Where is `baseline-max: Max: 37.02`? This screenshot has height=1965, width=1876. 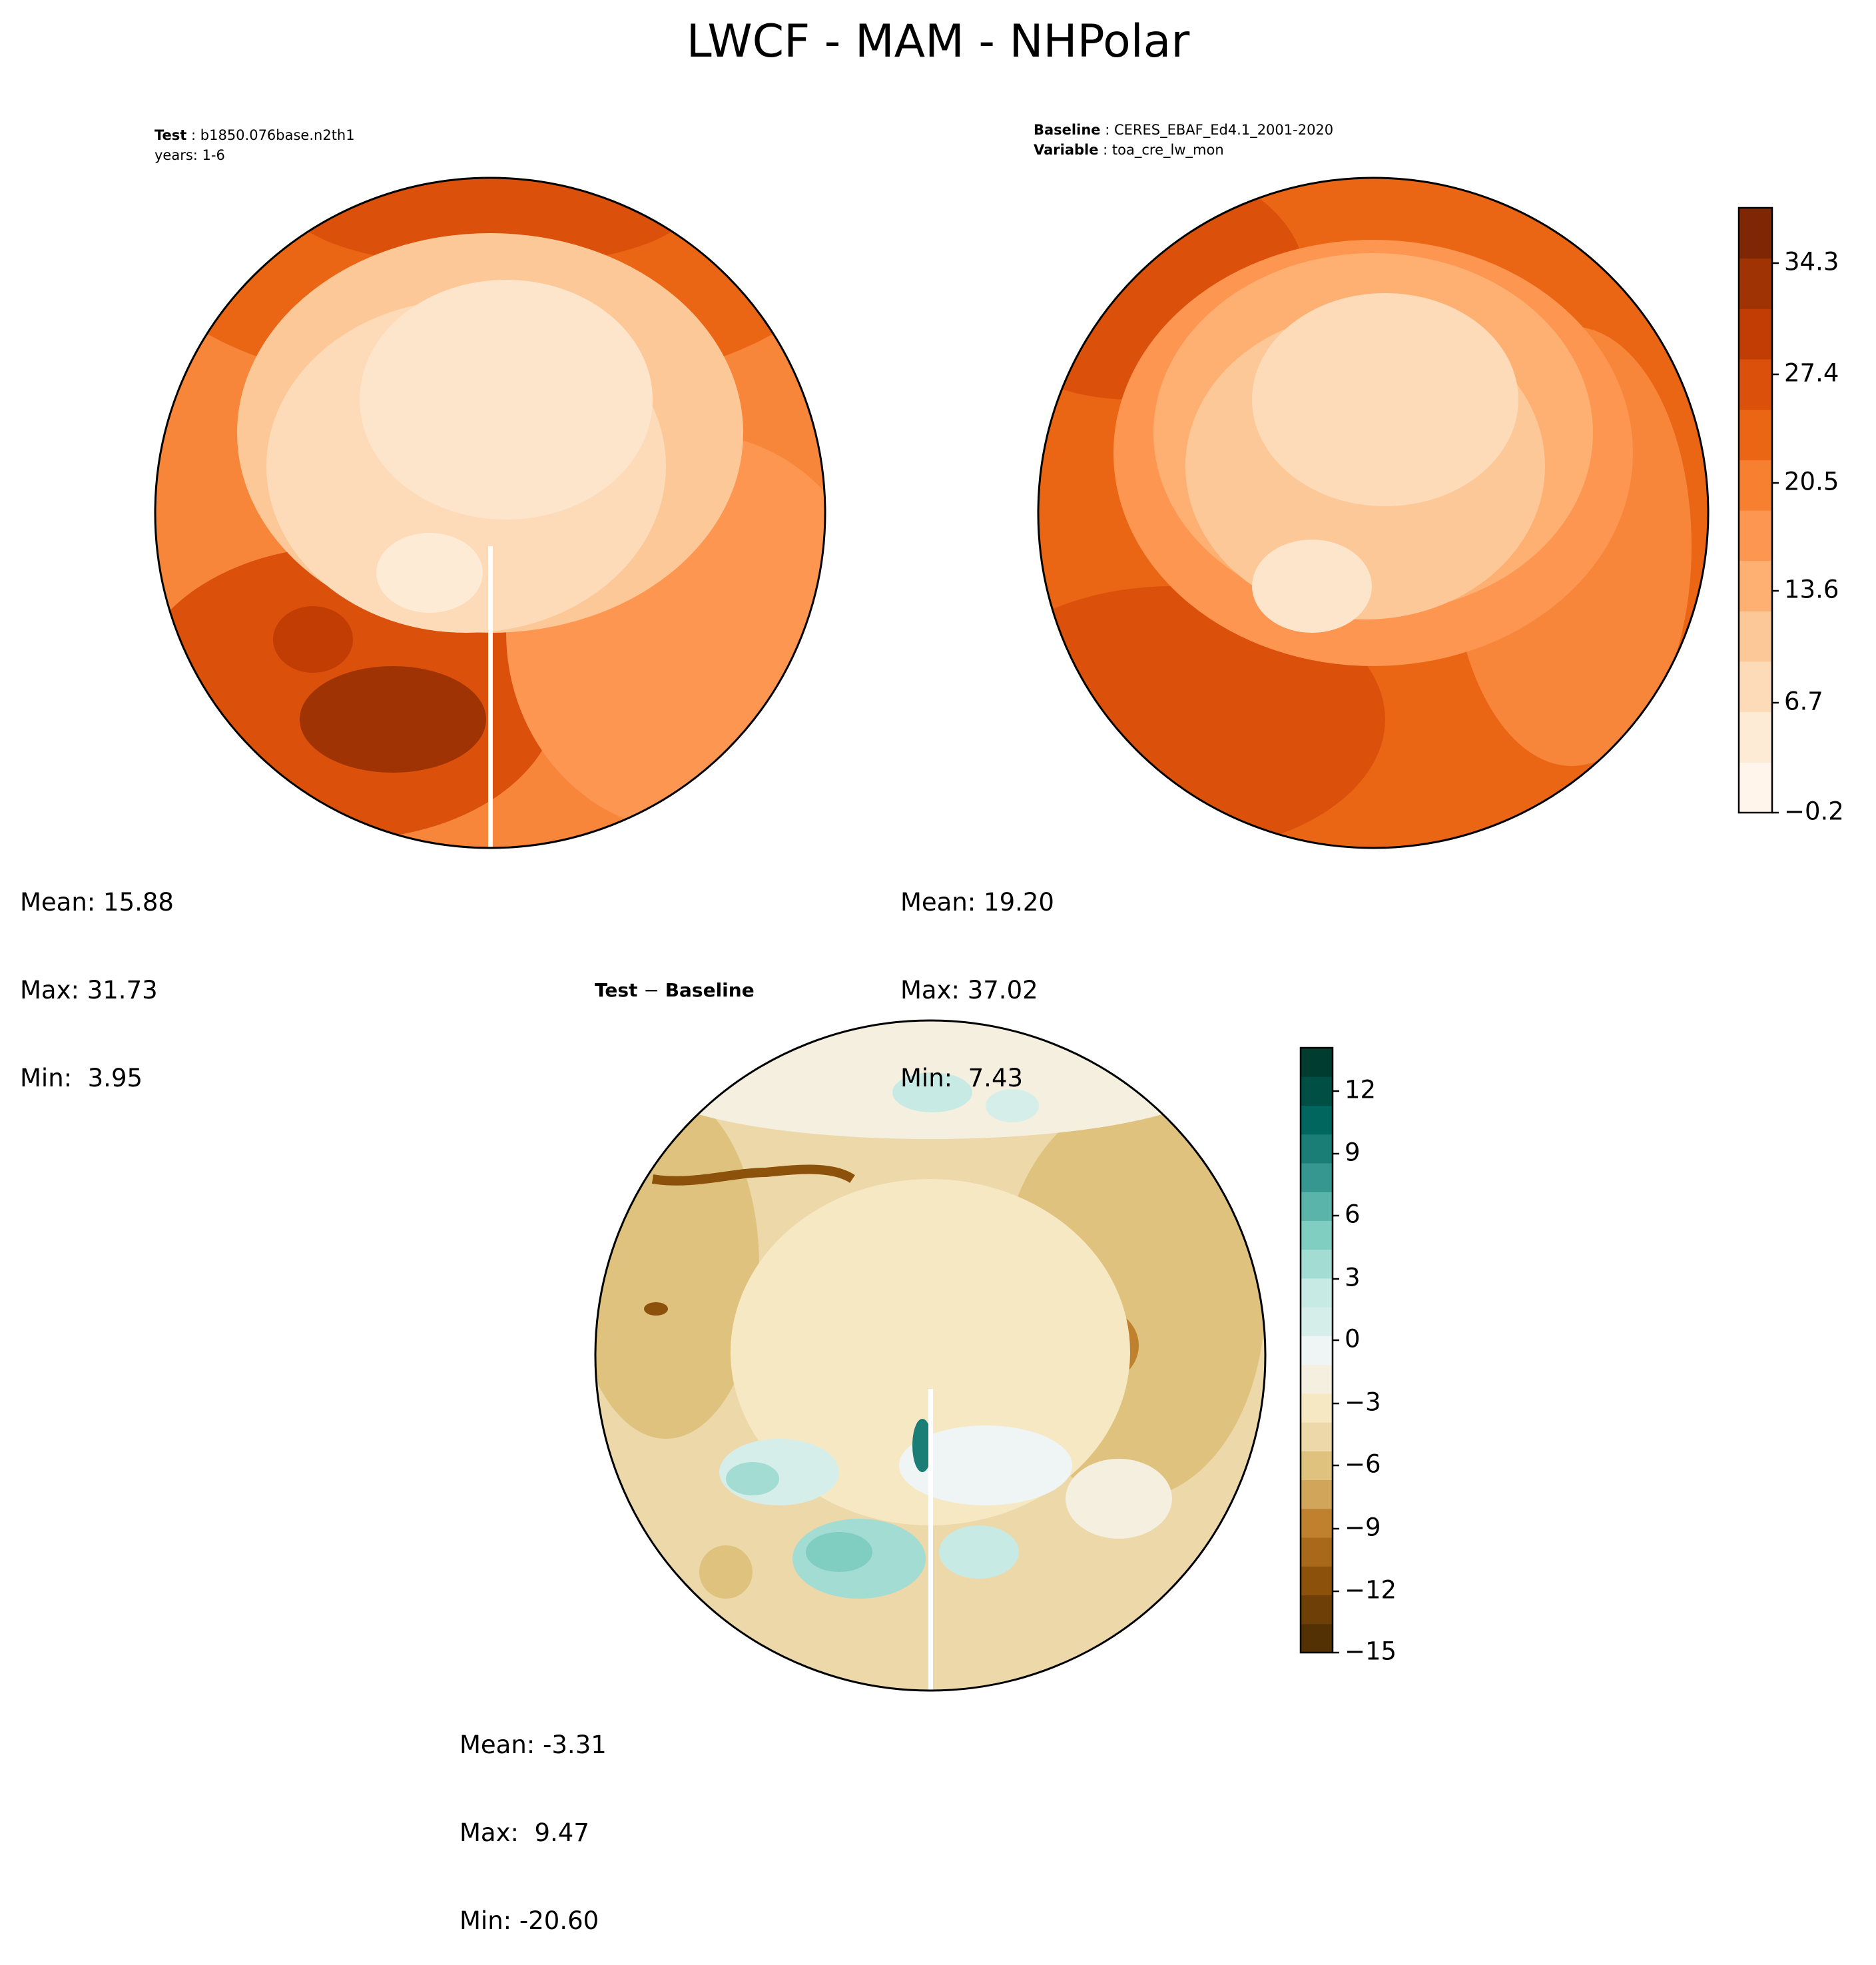
baseline-max: Max: 37.02 is located at coordinates (969, 990).